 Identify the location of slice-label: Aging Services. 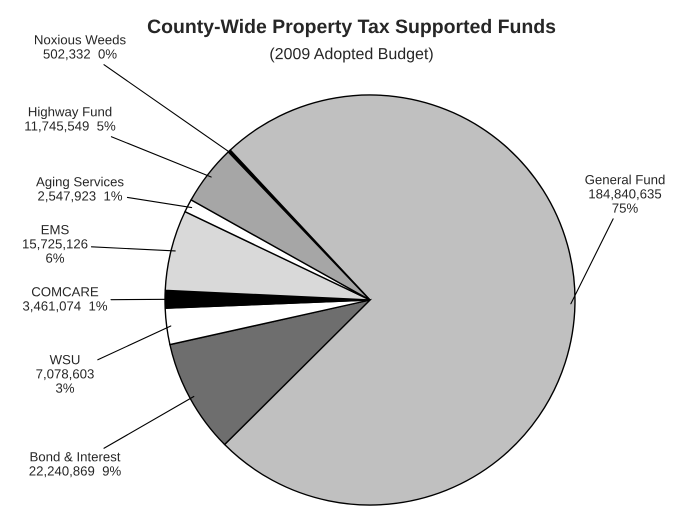
(80, 183).